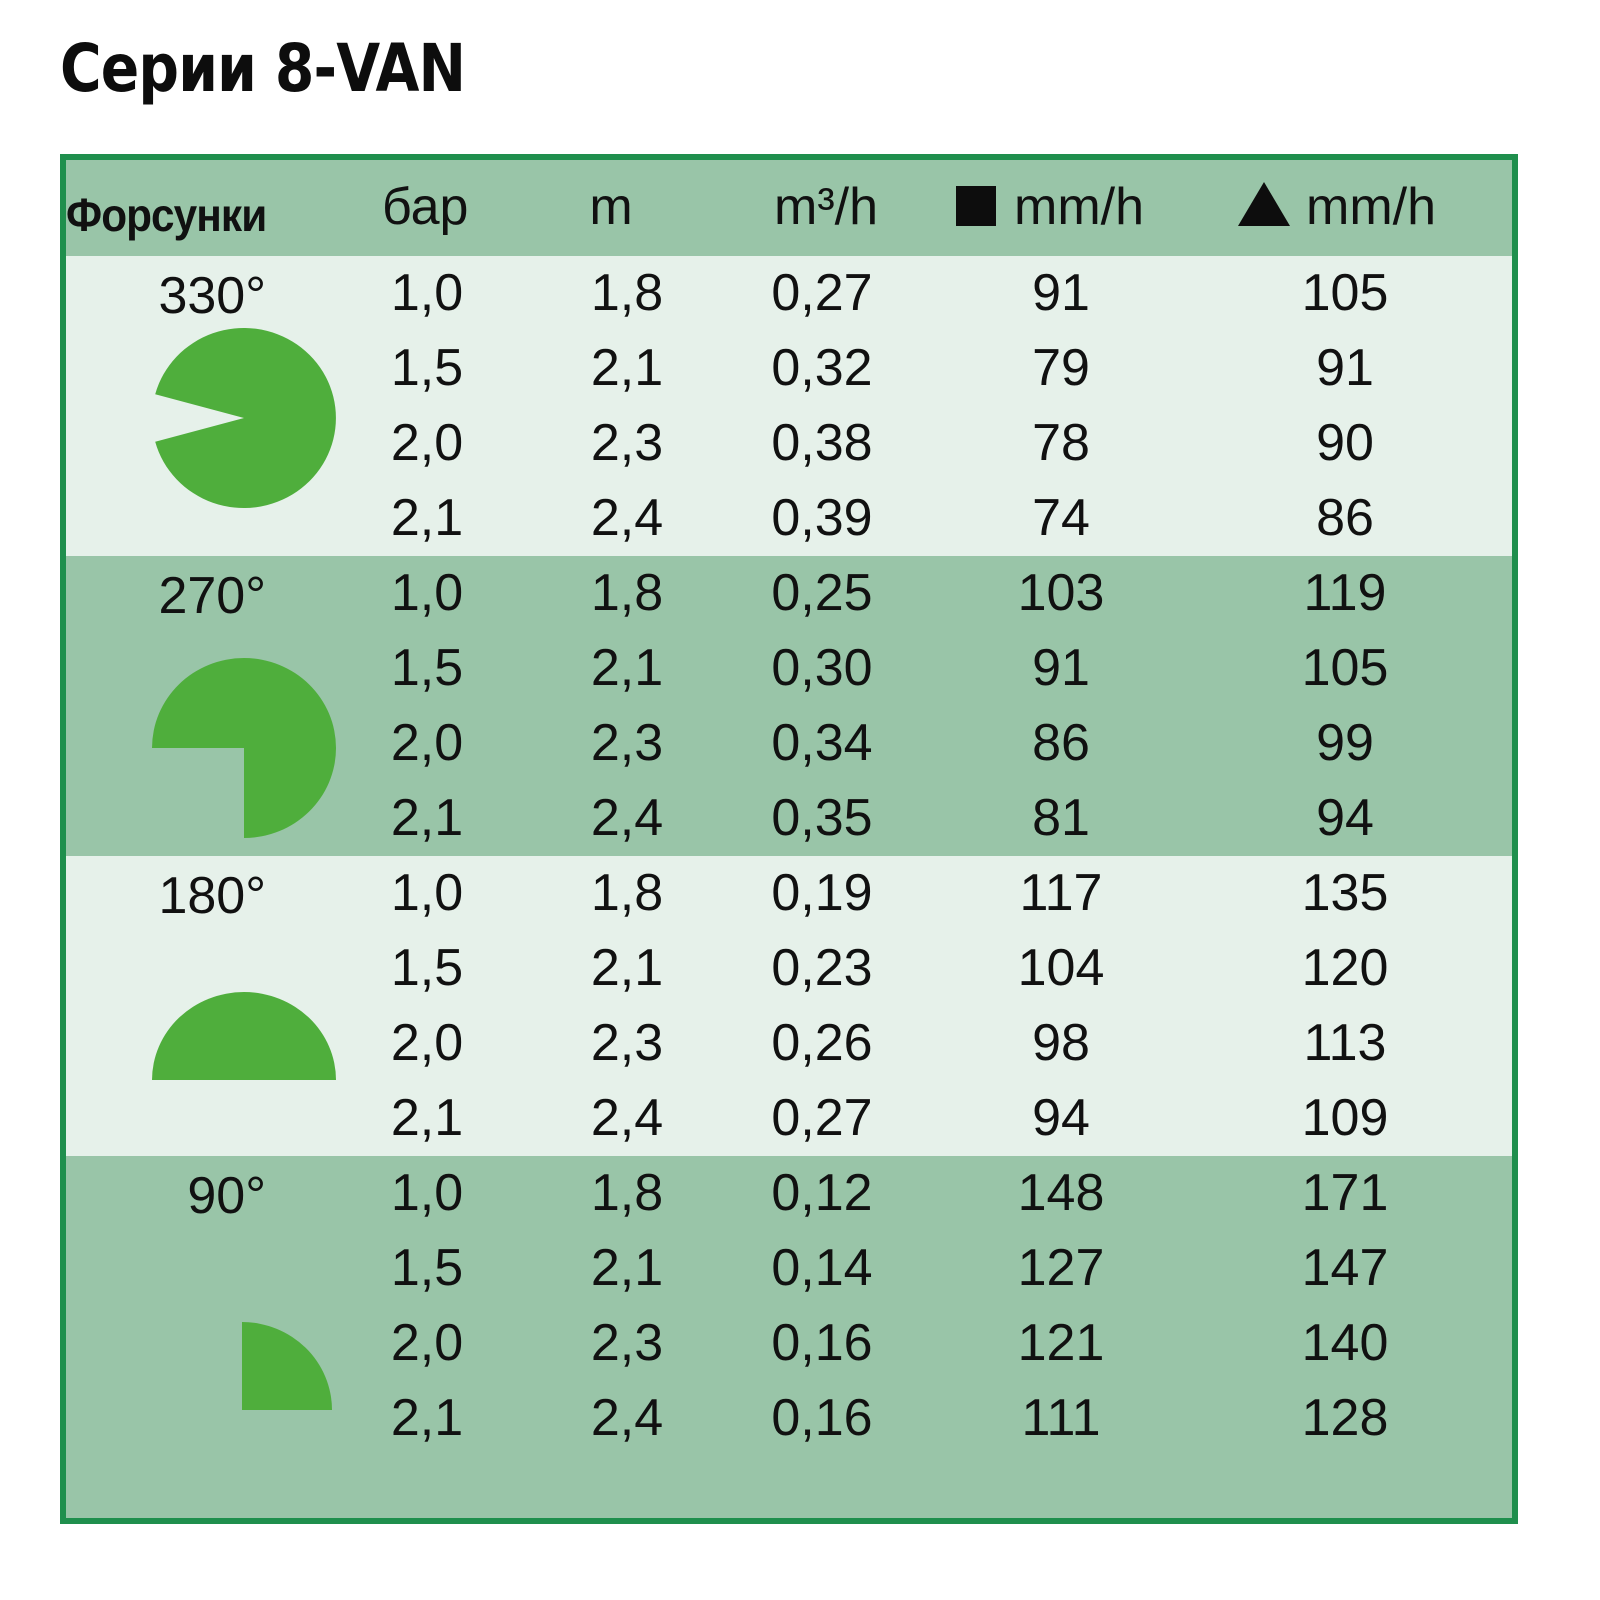  I want to click on table-row: 1,5 2,1 0,23 104 120, so click(789, 968).